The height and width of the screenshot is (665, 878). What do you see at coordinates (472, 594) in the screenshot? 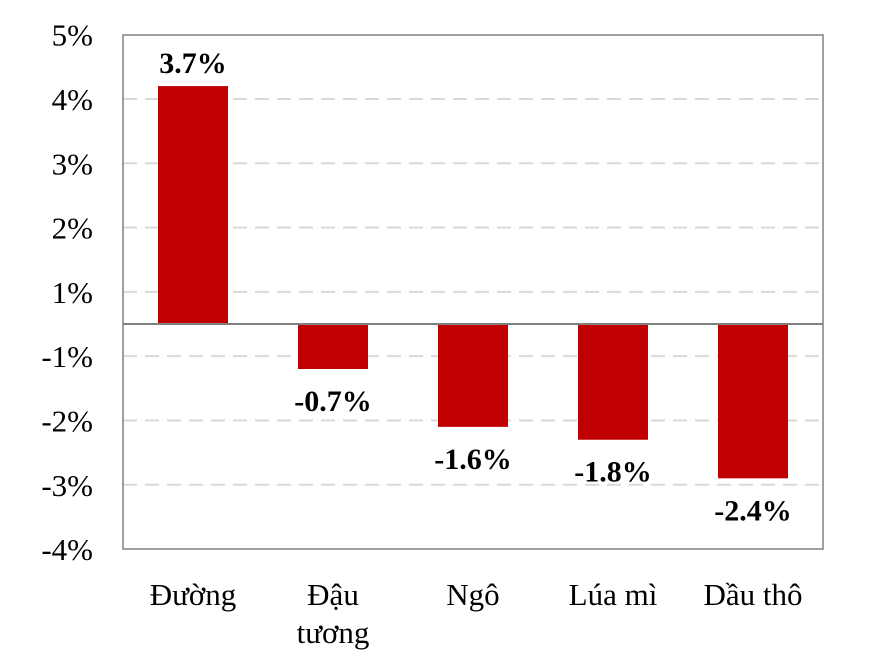
I see `category-label: Ngô` at bounding box center [472, 594].